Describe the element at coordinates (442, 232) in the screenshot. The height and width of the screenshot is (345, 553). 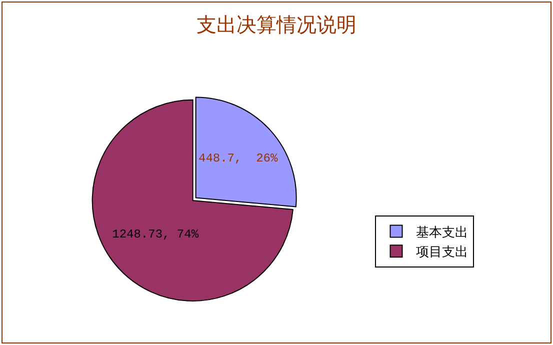
I see `legend-label: 基本支出` at that location.